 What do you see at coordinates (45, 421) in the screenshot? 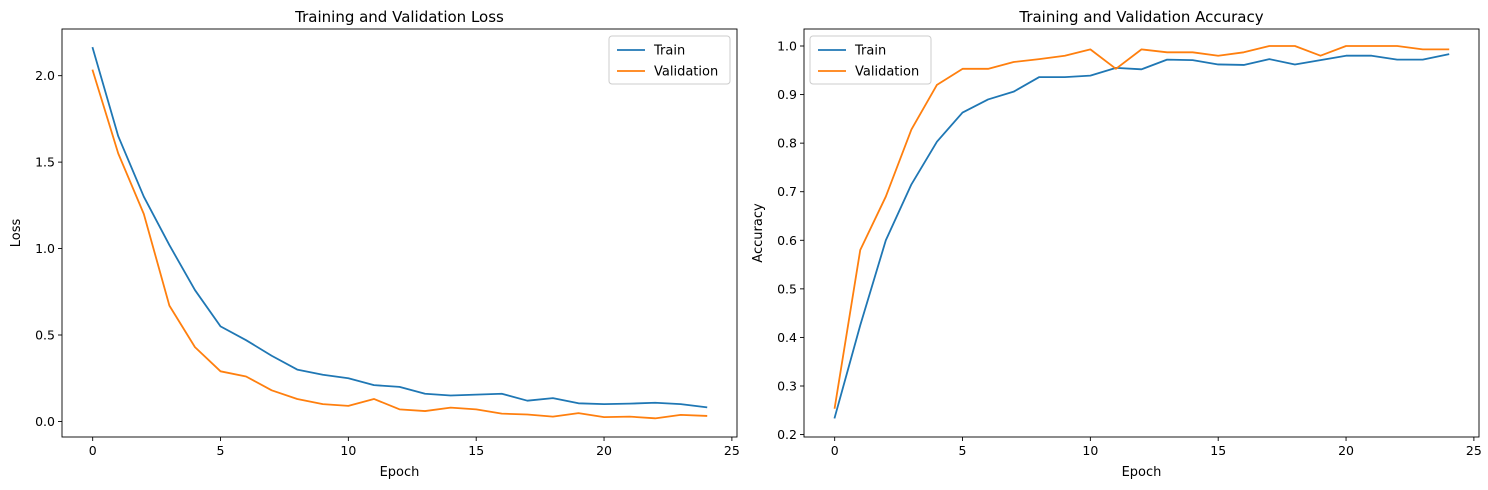
I see `y-tick-label: 0.0` at bounding box center [45, 421].